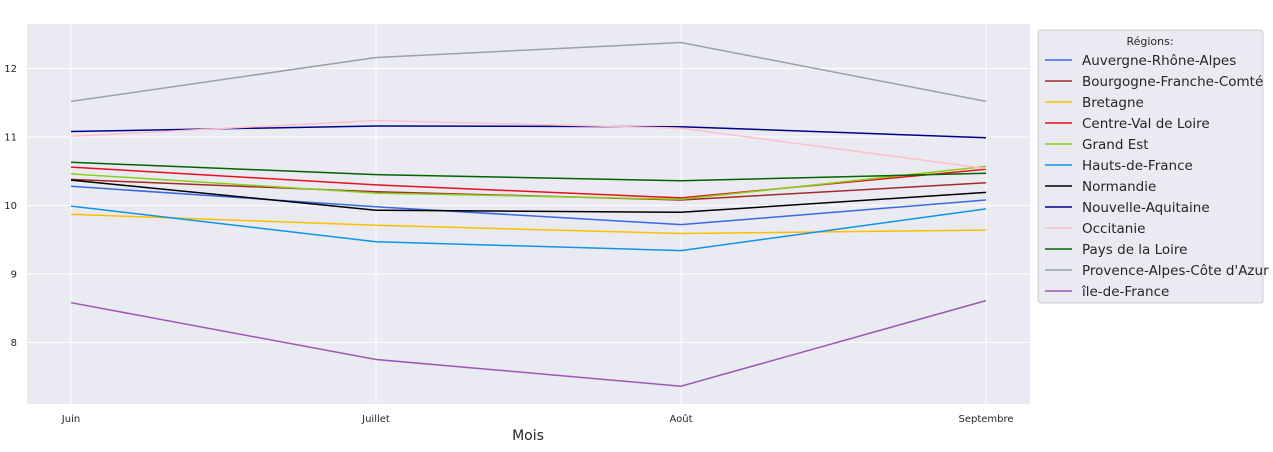 This screenshot has height=452, width=1273. I want to click on x-axis-title: Mois, so click(528, 436).